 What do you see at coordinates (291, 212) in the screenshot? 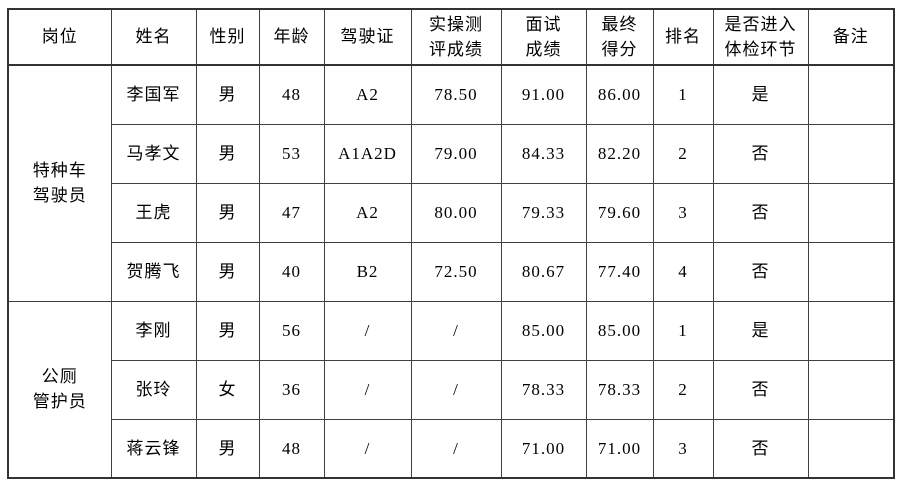
I see `cell-age: 47` at bounding box center [291, 212].